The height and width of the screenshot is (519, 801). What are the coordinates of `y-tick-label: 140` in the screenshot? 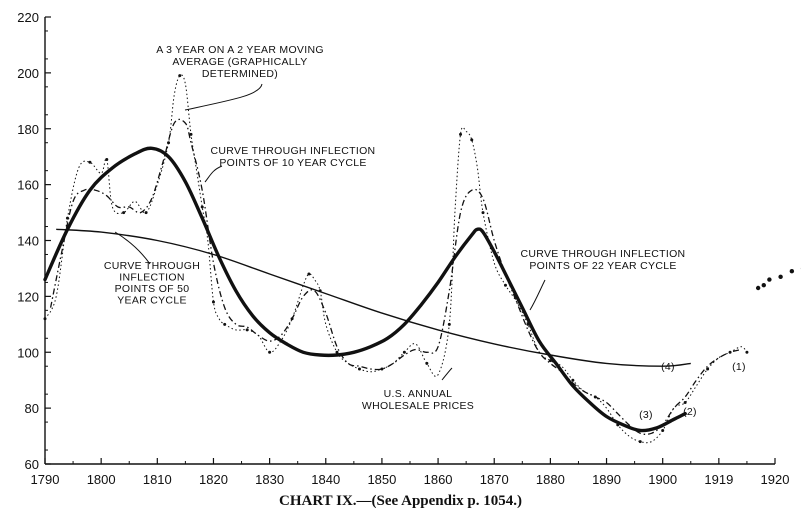 It's located at (28, 241).